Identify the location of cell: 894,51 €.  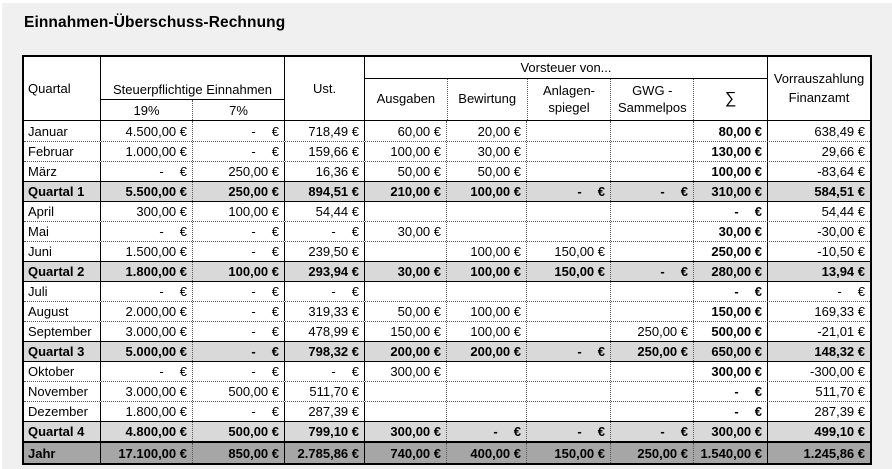
(324, 191).